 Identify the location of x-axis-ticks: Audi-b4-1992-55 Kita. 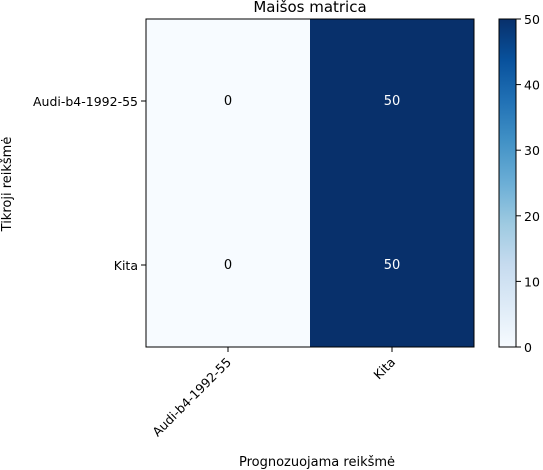
(273, 393).